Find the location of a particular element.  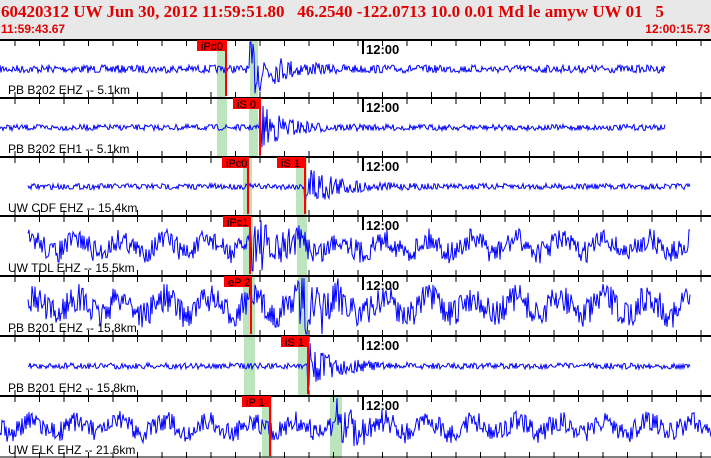

pick-label: eP 2 is located at coordinates (239, 283).